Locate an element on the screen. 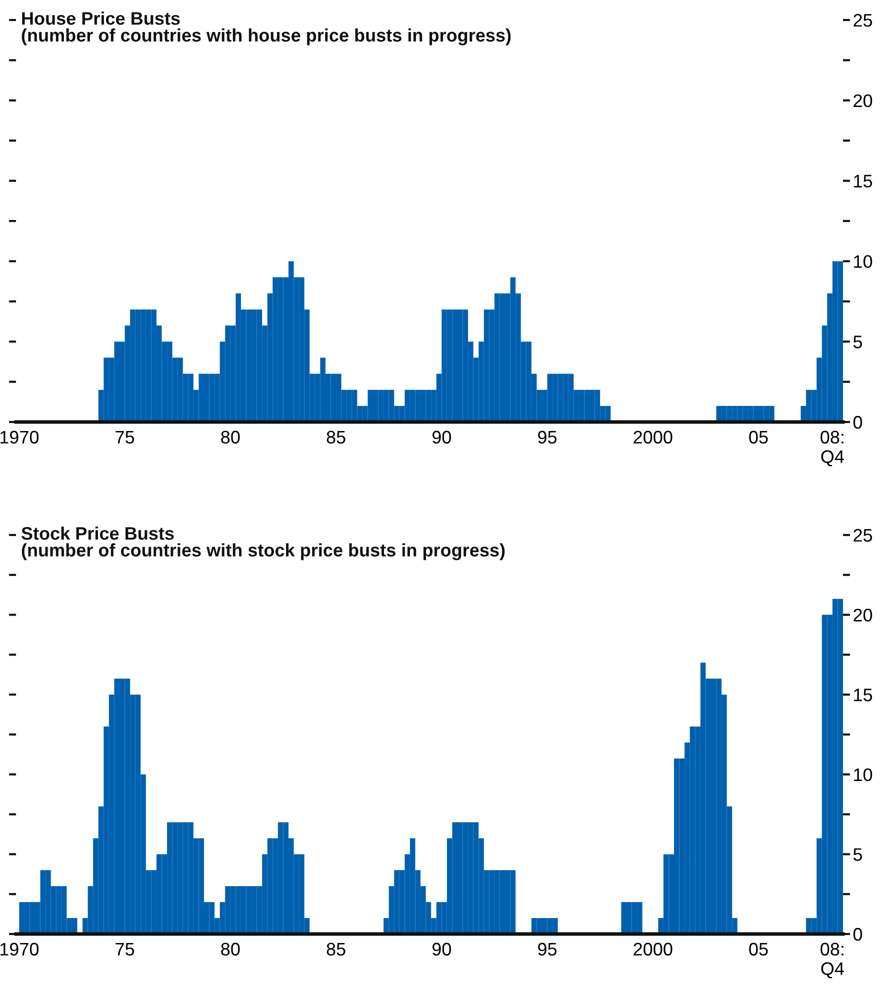 This screenshot has width=883, height=996. chart-subtitle: (number of countries with stock price busts in progress) is located at coordinates (263, 551).